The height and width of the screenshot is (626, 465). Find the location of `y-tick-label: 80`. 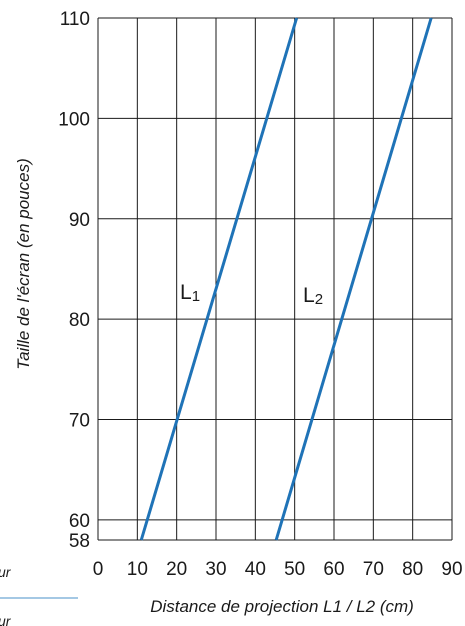

y-tick-label: 80 is located at coordinates (79, 320).